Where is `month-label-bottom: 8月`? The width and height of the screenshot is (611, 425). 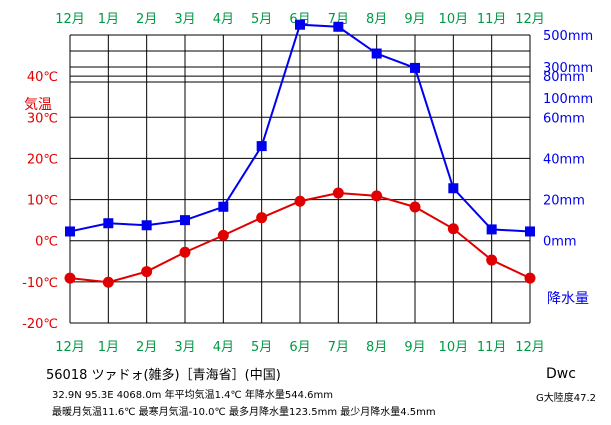
month-label-bottom: 8月 is located at coordinates (376, 347).